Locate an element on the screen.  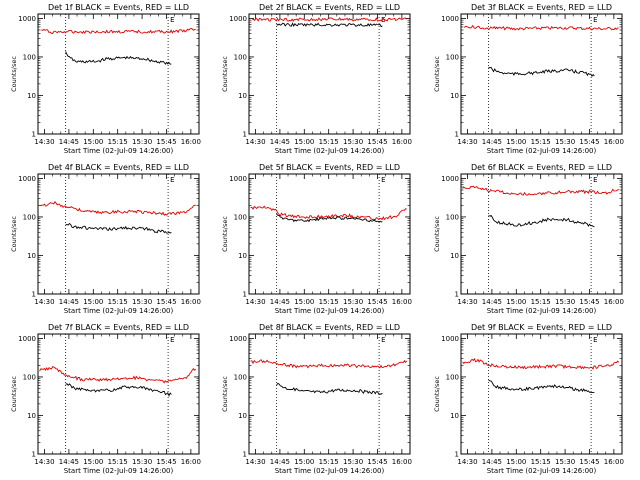
chart-title: Det 4f BLACK = Events, RED = LLD is located at coordinates (118, 167).